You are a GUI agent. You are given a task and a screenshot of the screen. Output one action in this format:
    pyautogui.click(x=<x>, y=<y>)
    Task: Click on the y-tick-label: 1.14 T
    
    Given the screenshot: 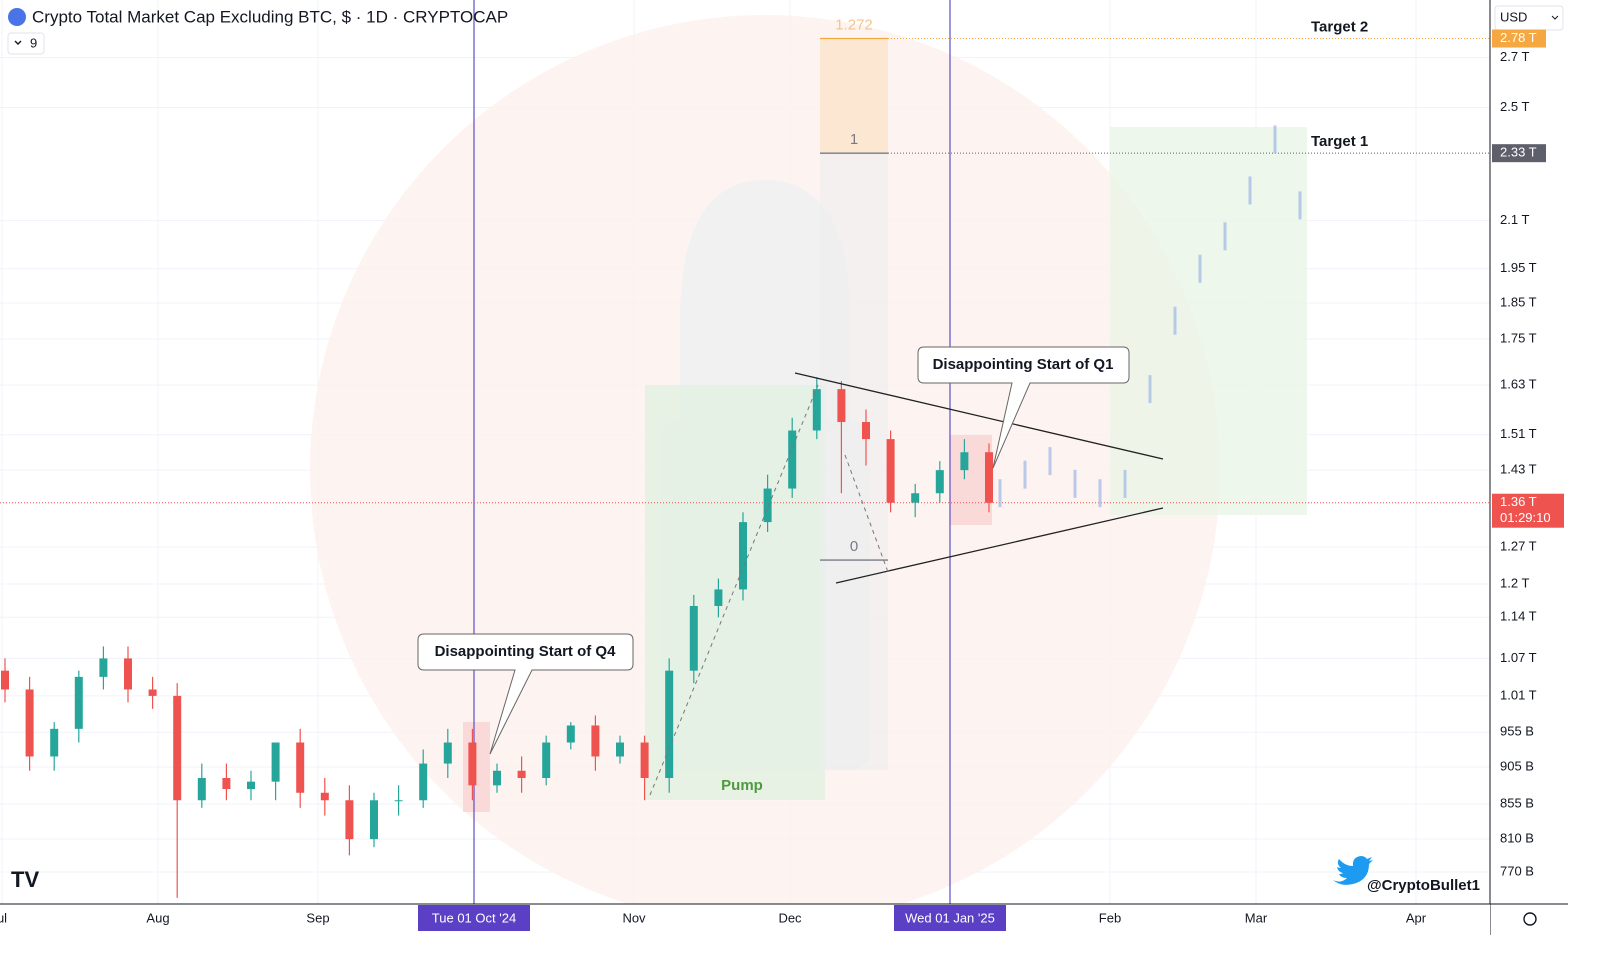 What is the action you would take?
    pyautogui.click(x=1518, y=616)
    